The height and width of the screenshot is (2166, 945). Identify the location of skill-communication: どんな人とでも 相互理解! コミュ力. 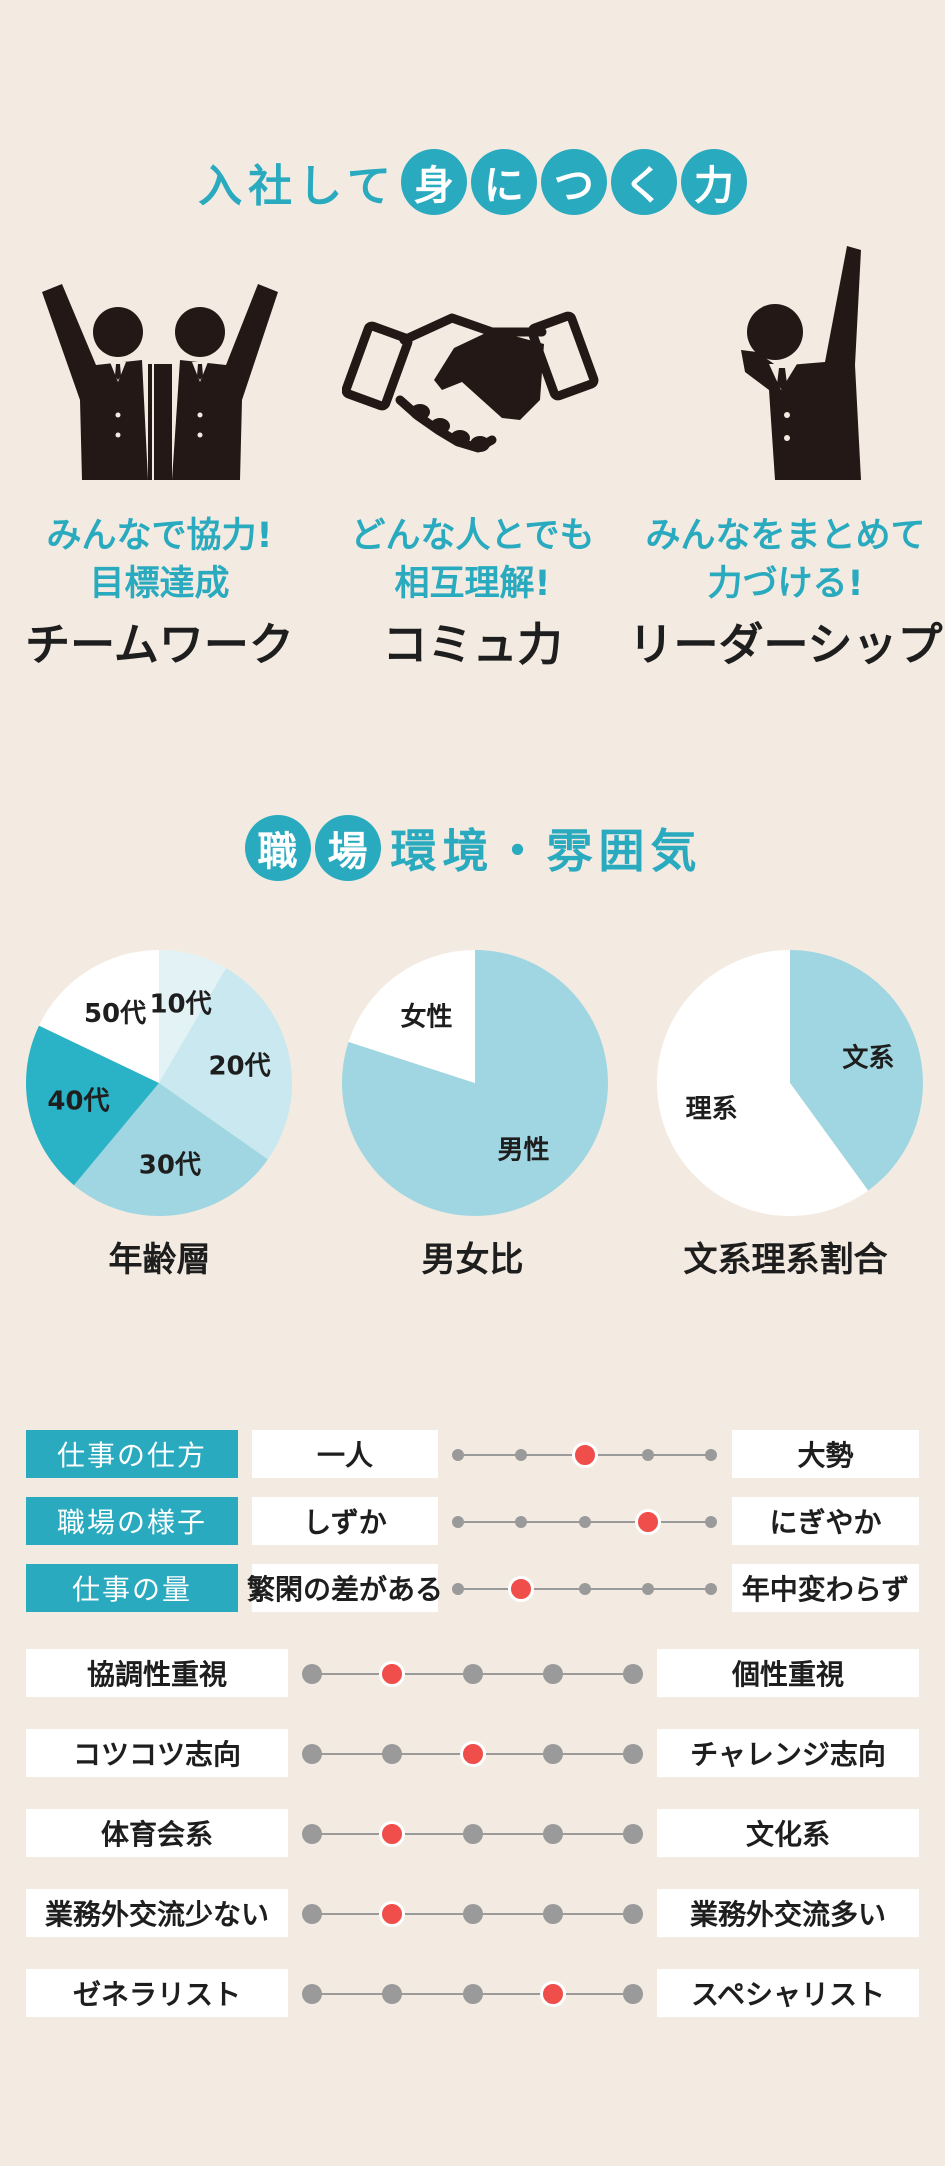
(472, 596).